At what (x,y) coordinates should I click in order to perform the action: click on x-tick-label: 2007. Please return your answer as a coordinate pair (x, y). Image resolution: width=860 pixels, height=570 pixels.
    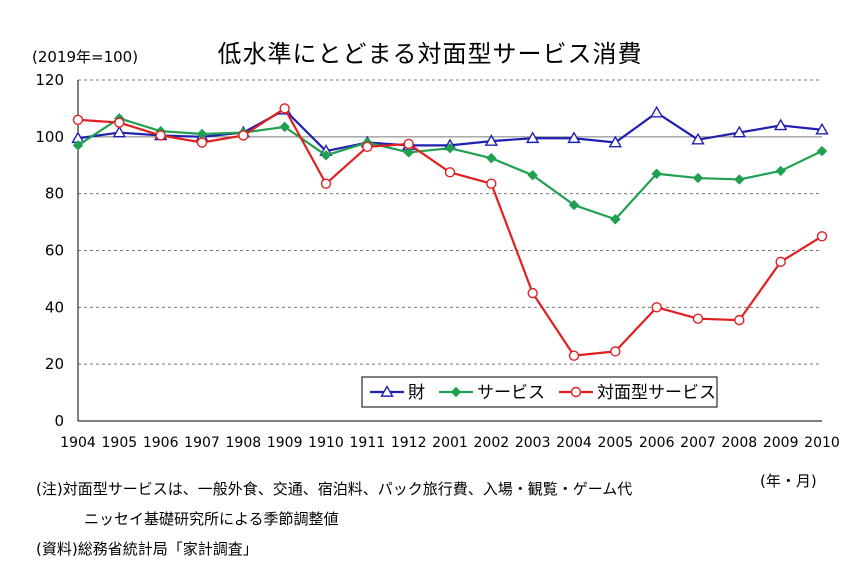
    Looking at the image, I should click on (698, 443).